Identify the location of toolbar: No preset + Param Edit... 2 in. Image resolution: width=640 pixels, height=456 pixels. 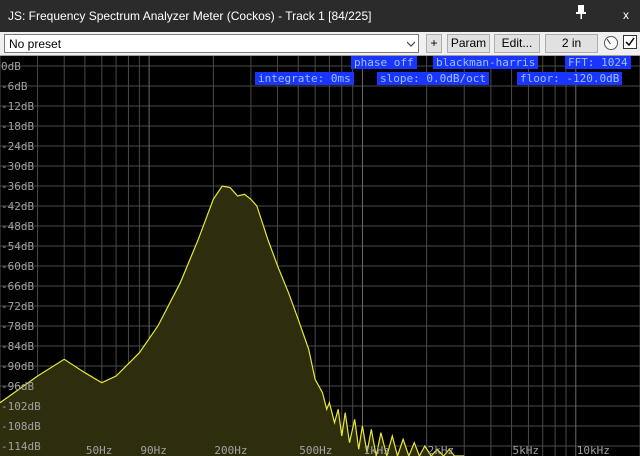
(320, 44).